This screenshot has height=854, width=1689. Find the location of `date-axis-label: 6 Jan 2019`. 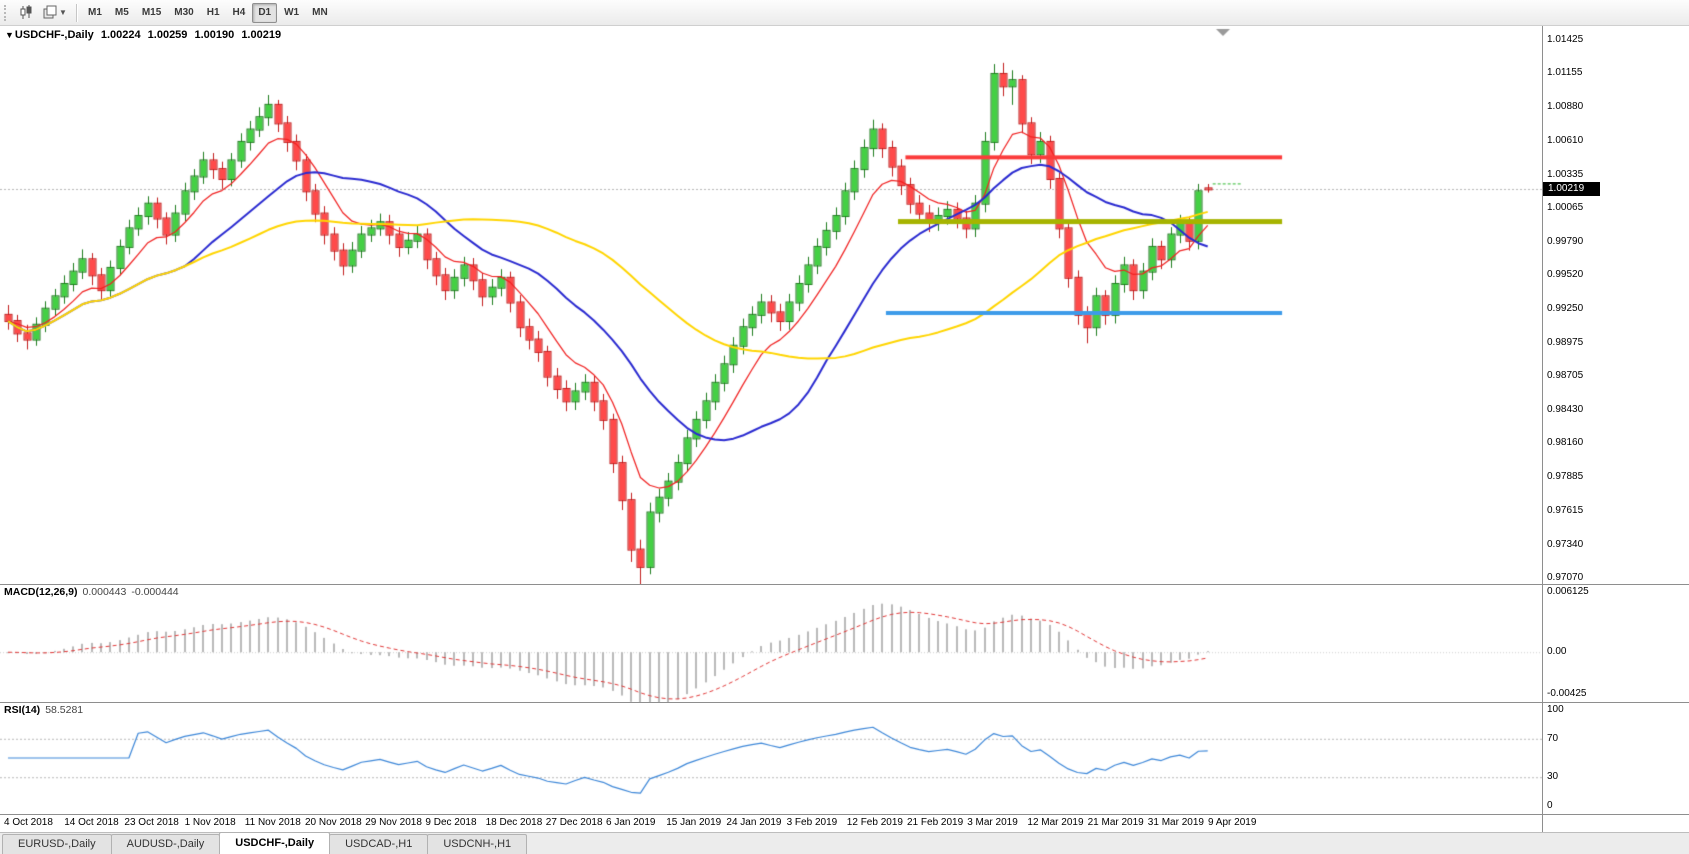

date-axis-label: 6 Jan 2019 is located at coordinates (631, 822).